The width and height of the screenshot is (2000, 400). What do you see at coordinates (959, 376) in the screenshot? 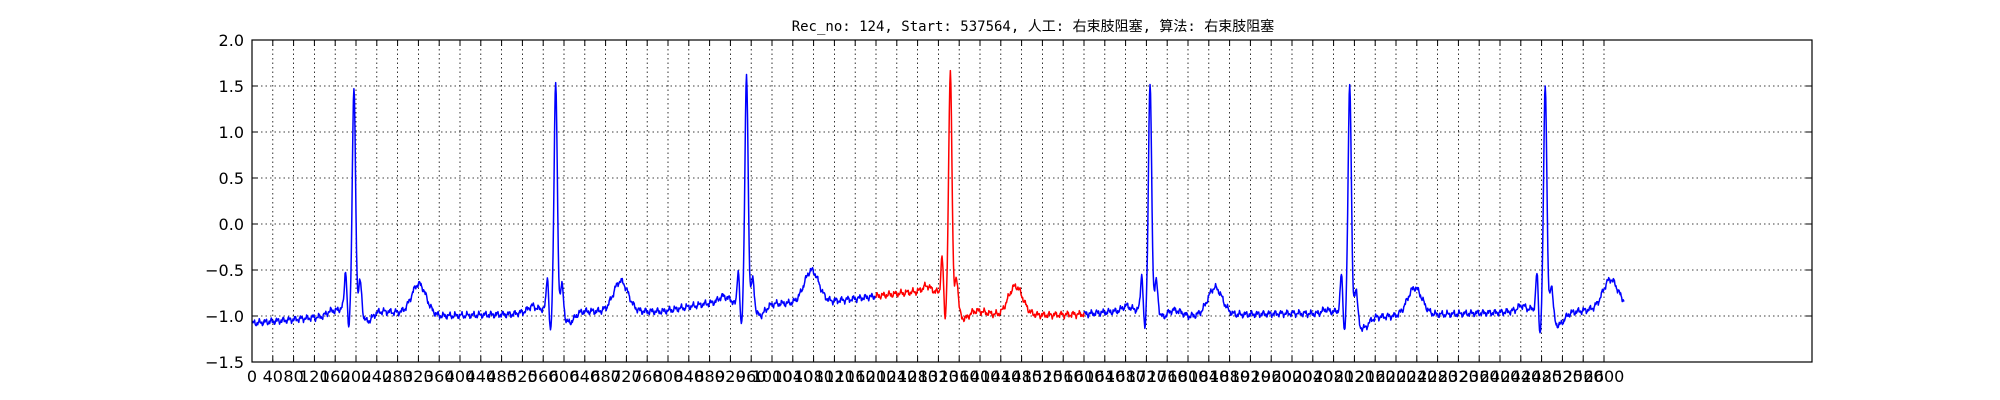
I see `x-tick-label: 1360` at bounding box center [959, 376].